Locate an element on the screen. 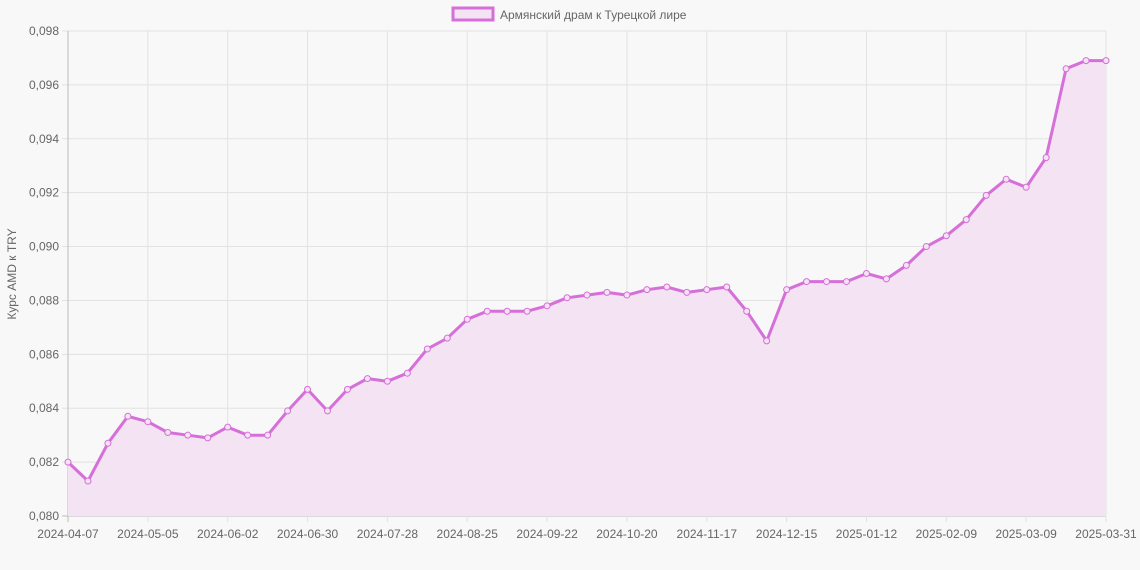  x-tick-label: 2025-02-09 is located at coordinates (947, 534).